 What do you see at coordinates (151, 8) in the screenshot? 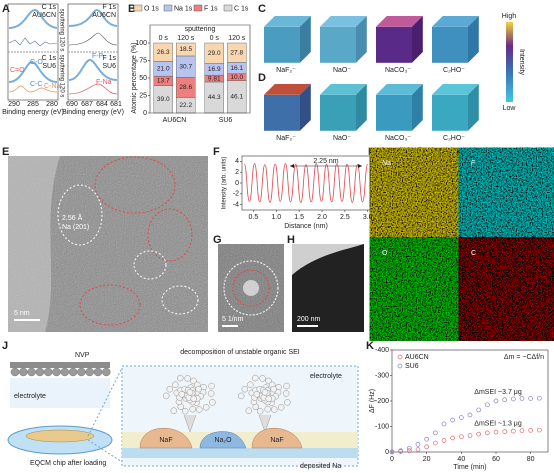
I see `legend-label: O 1s` at bounding box center [151, 8].